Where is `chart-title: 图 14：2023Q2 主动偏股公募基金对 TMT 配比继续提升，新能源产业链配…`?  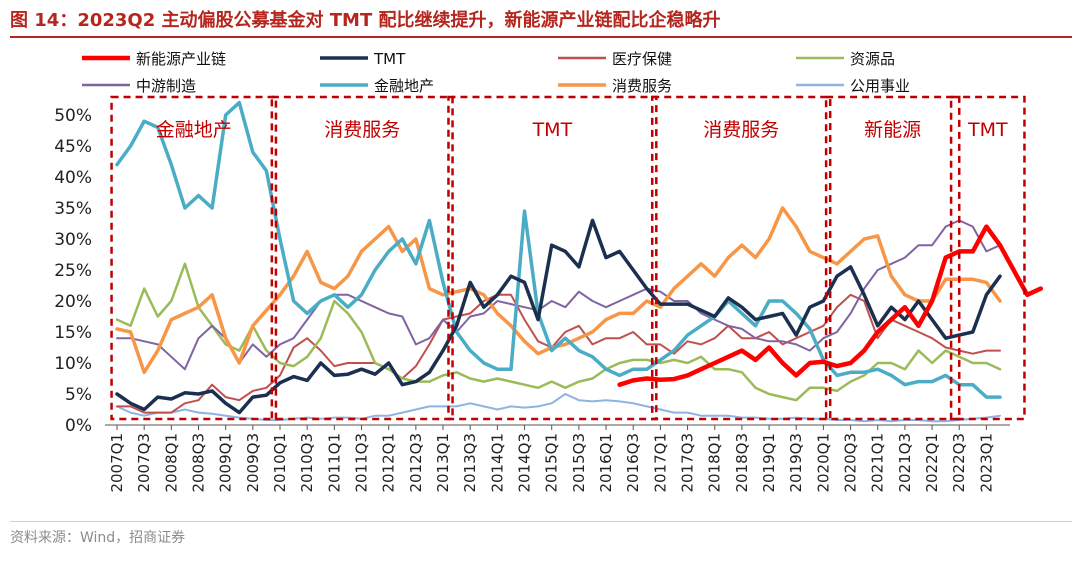 chart-title: 图 14：2023Q2 主动偏股公募基金对 TMT 配比继续提升，新能源产业链配… is located at coordinates (365, 20).